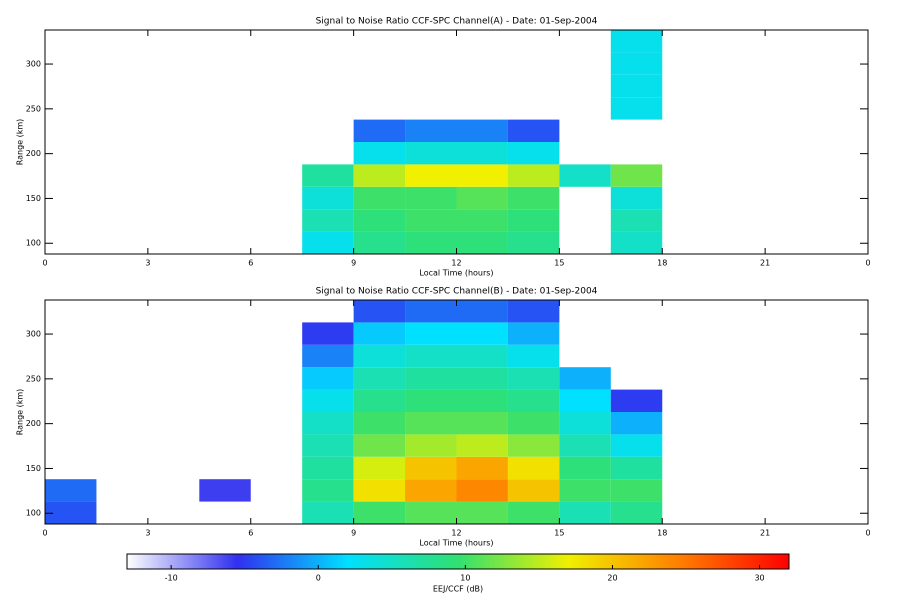 This screenshot has height=600, width=900. Describe the element at coordinates (458, 561) in the screenshot. I see `colorbar` at that location.